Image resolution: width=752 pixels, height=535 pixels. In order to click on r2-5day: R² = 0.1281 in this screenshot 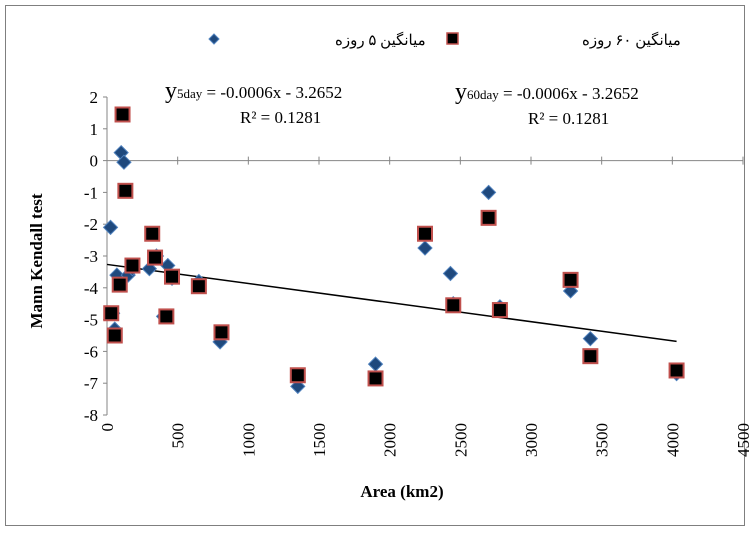, I will do `click(280, 117)`.